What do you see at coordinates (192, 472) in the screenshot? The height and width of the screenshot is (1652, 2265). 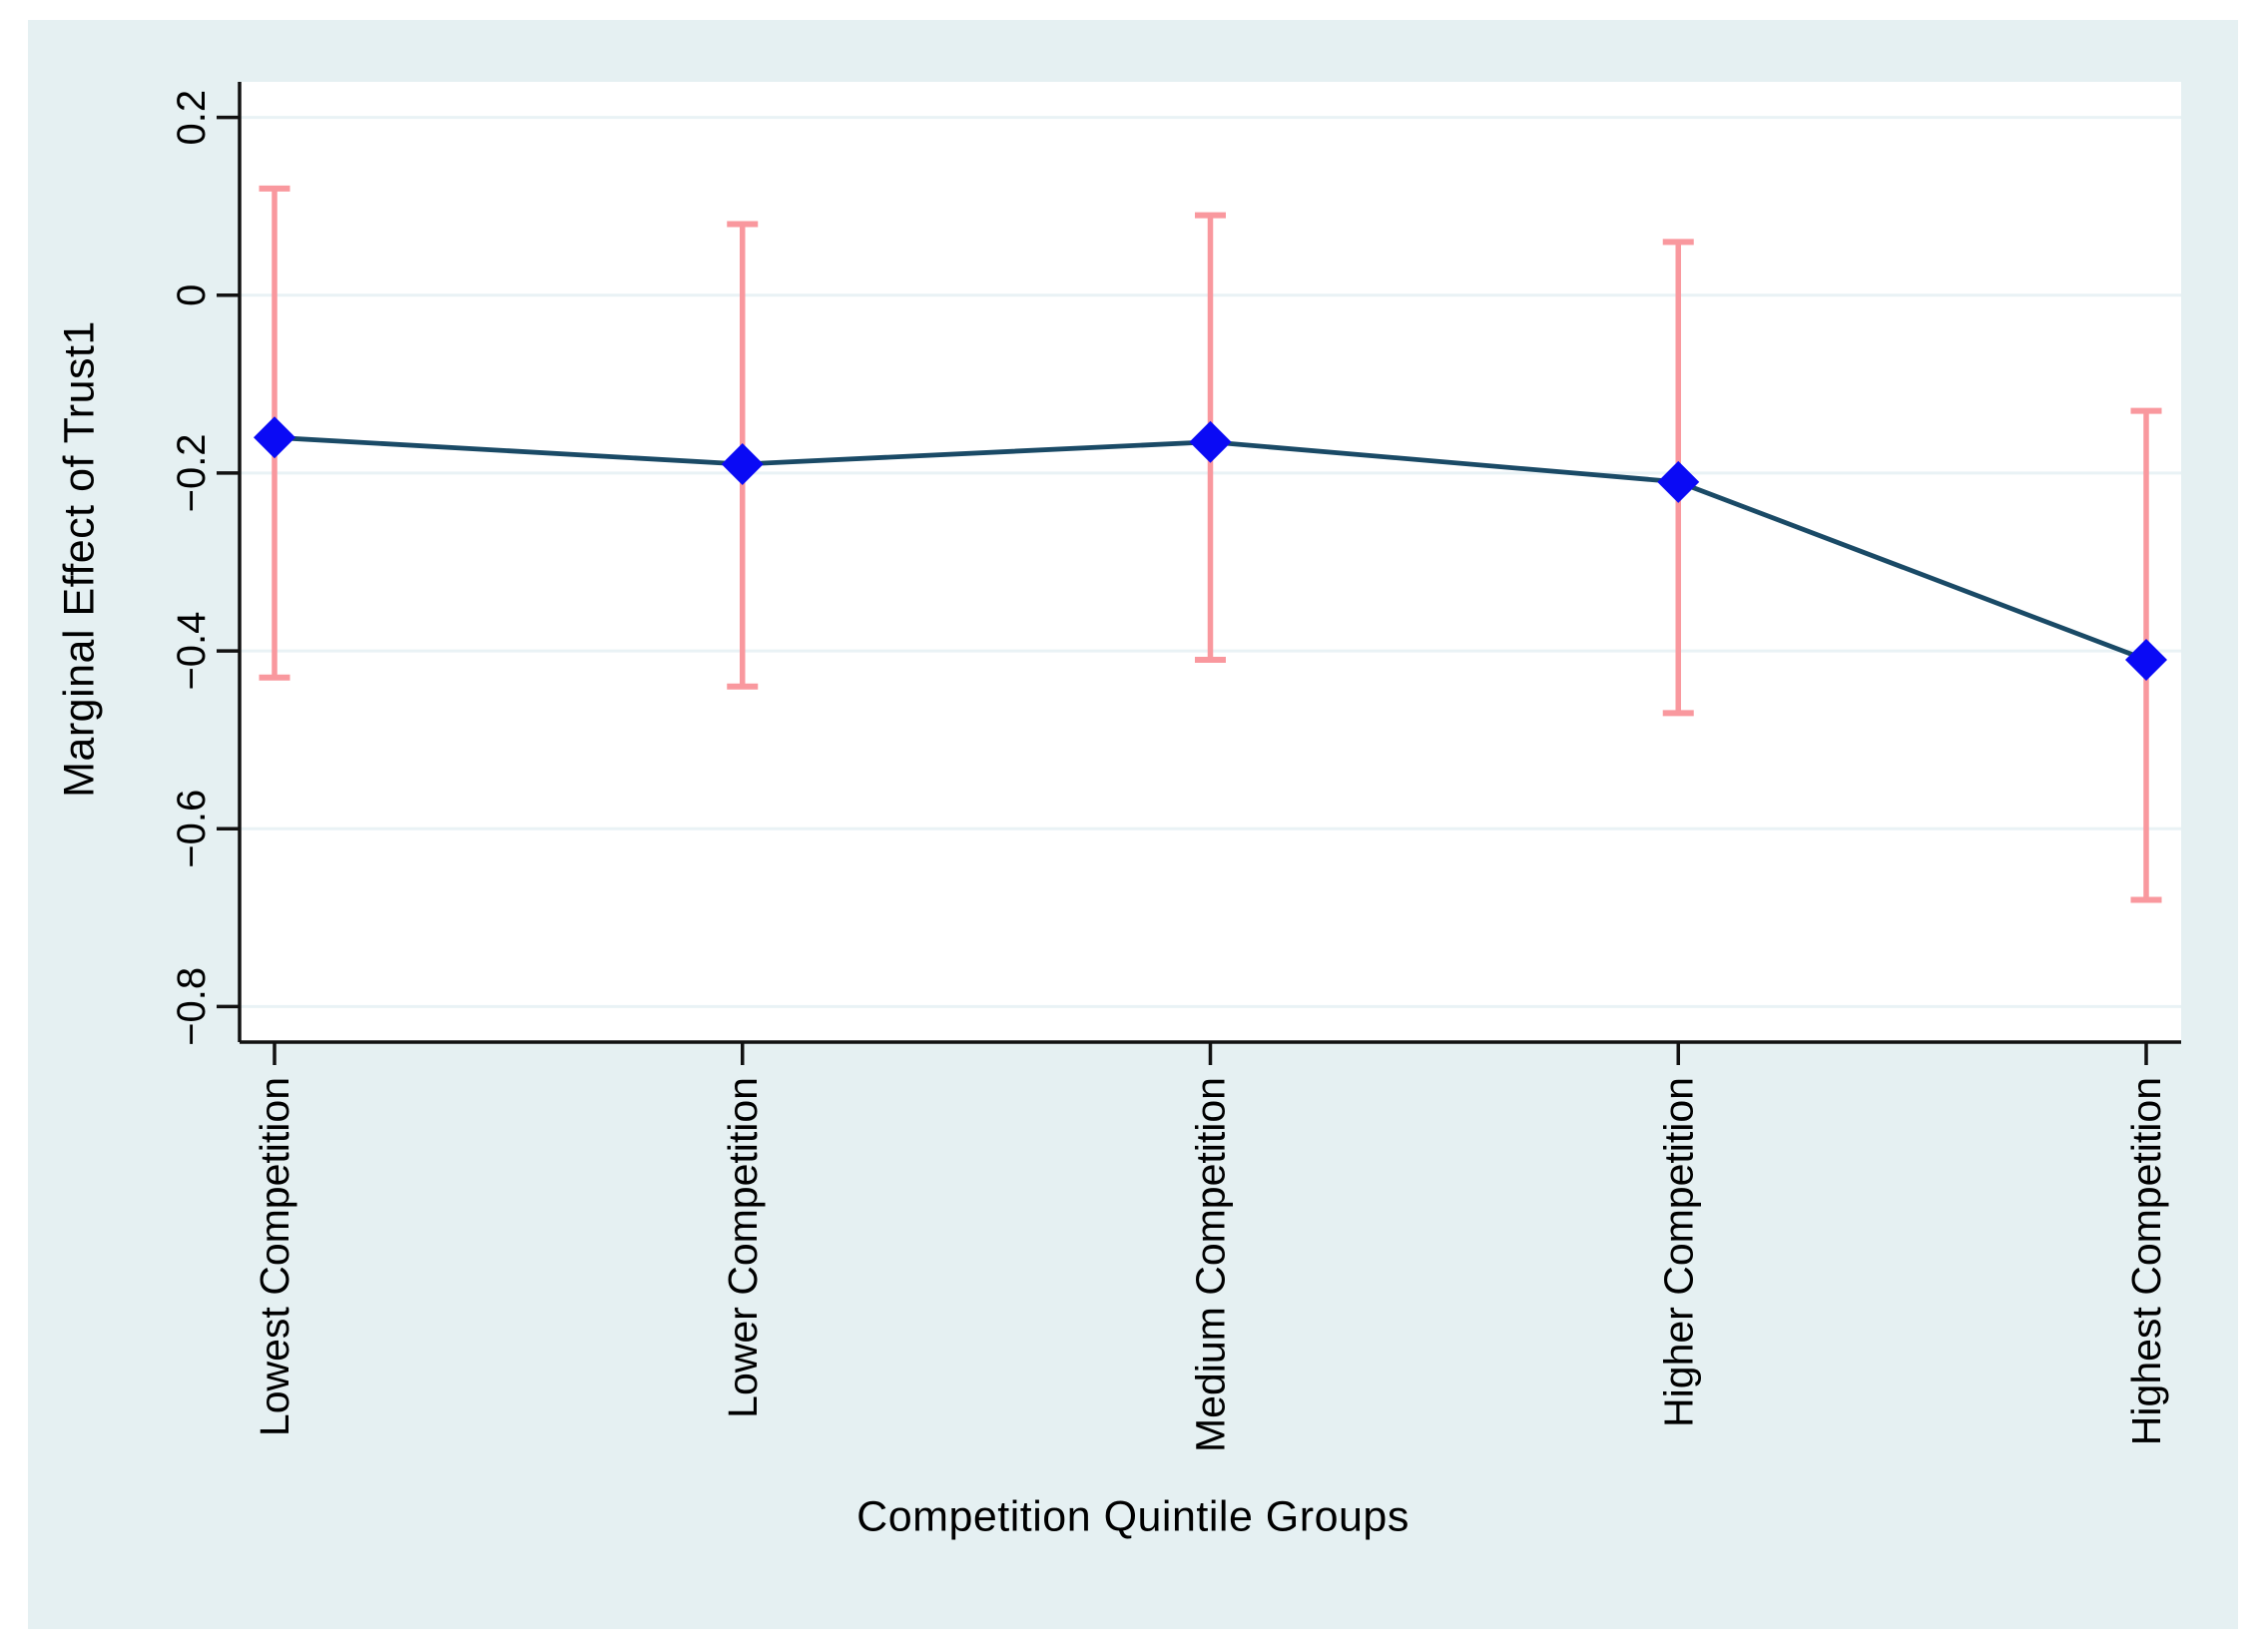 I see `y-tick-label: −0.2` at bounding box center [192, 472].